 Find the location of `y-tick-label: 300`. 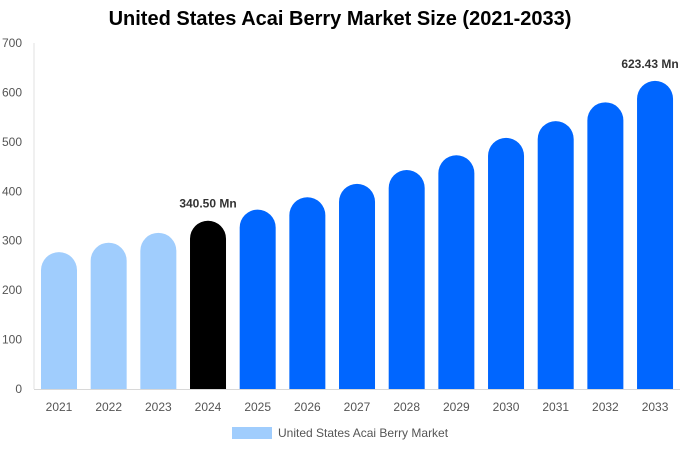

y-tick-label: 300 is located at coordinates (12, 241).